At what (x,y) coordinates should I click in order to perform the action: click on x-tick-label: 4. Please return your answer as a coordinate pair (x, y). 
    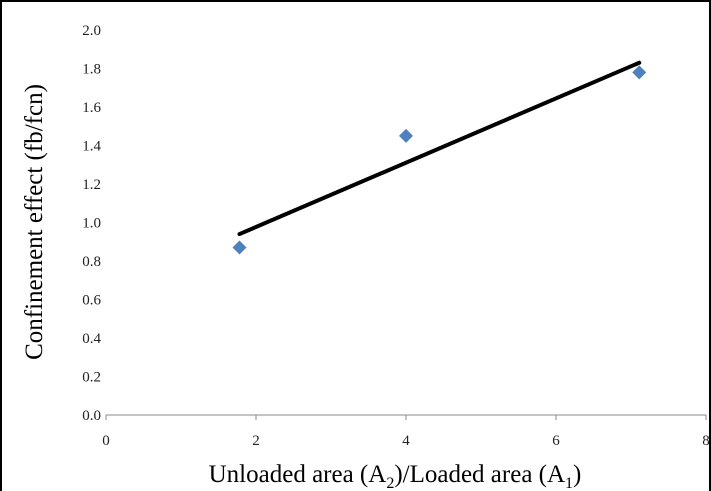
    Looking at the image, I should click on (406, 441).